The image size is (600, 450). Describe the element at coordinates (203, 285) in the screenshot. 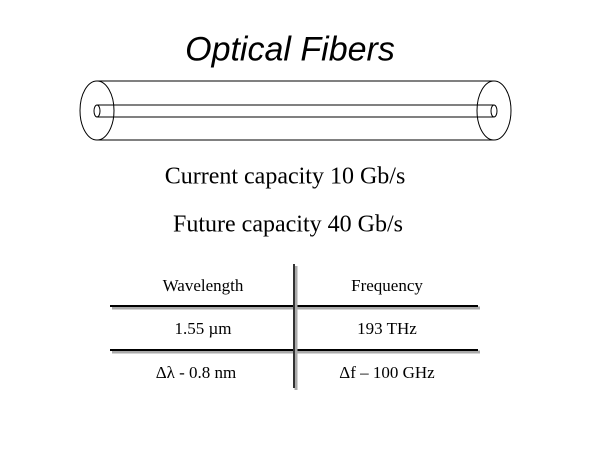

I see `table-header: Wavelength` at that location.